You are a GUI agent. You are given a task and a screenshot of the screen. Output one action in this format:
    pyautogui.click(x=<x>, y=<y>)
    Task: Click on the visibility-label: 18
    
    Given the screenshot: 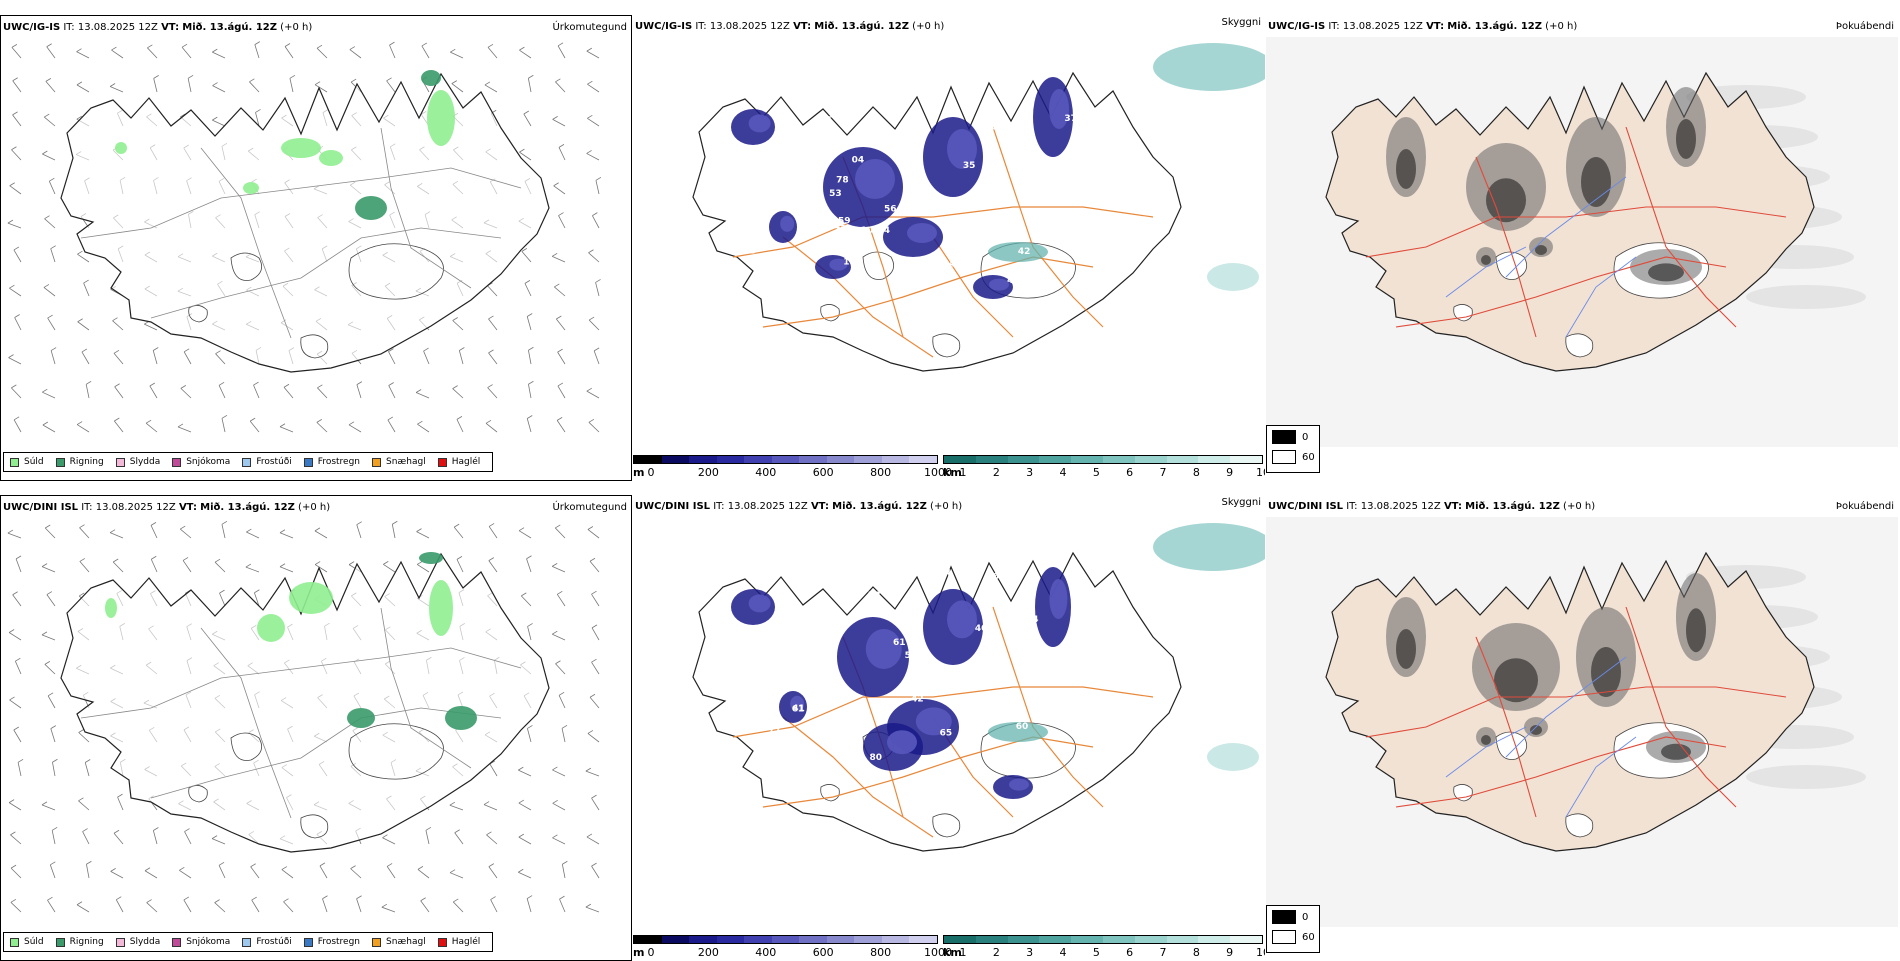 What is the action you would take?
    pyautogui.click(x=769, y=260)
    